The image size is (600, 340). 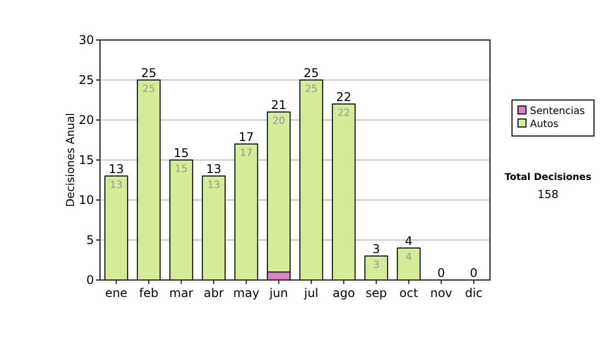 I want to click on y-axis-title: Decisiones Anual, so click(x=70, y=160).